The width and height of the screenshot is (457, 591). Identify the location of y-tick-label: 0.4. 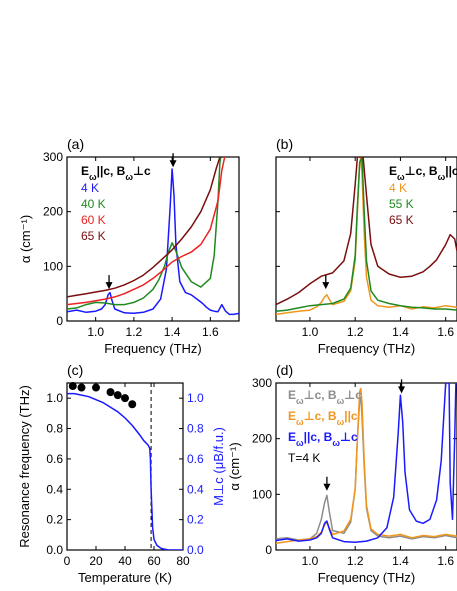
(54, 489).